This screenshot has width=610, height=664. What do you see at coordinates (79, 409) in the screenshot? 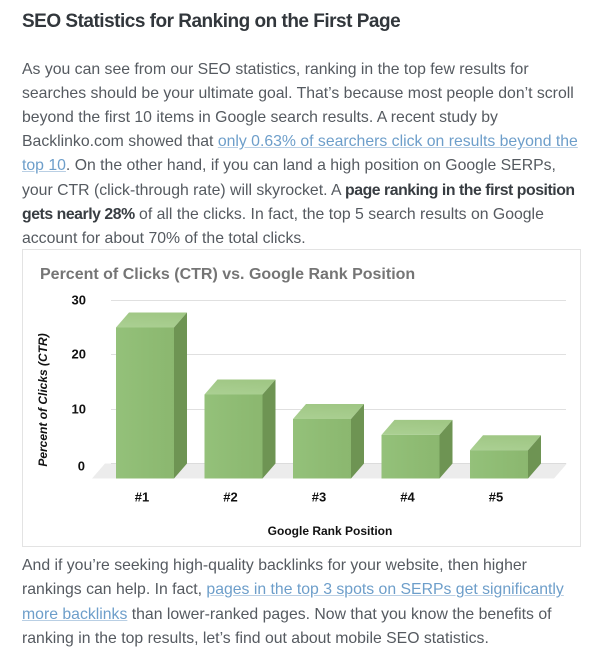
I see `svg-text: 10` at bounding box center [79, 409].